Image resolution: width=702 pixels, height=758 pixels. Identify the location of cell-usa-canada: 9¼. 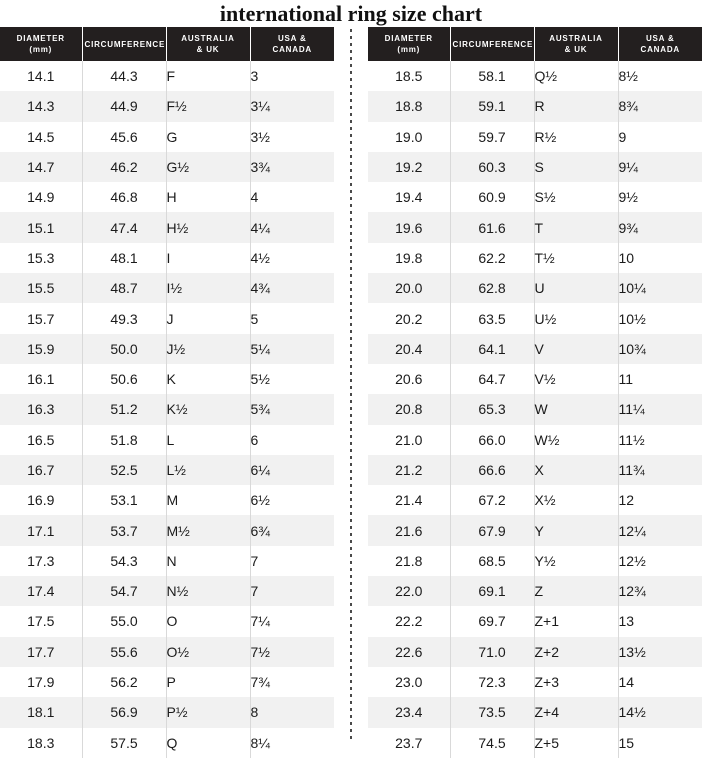
(660, 167).